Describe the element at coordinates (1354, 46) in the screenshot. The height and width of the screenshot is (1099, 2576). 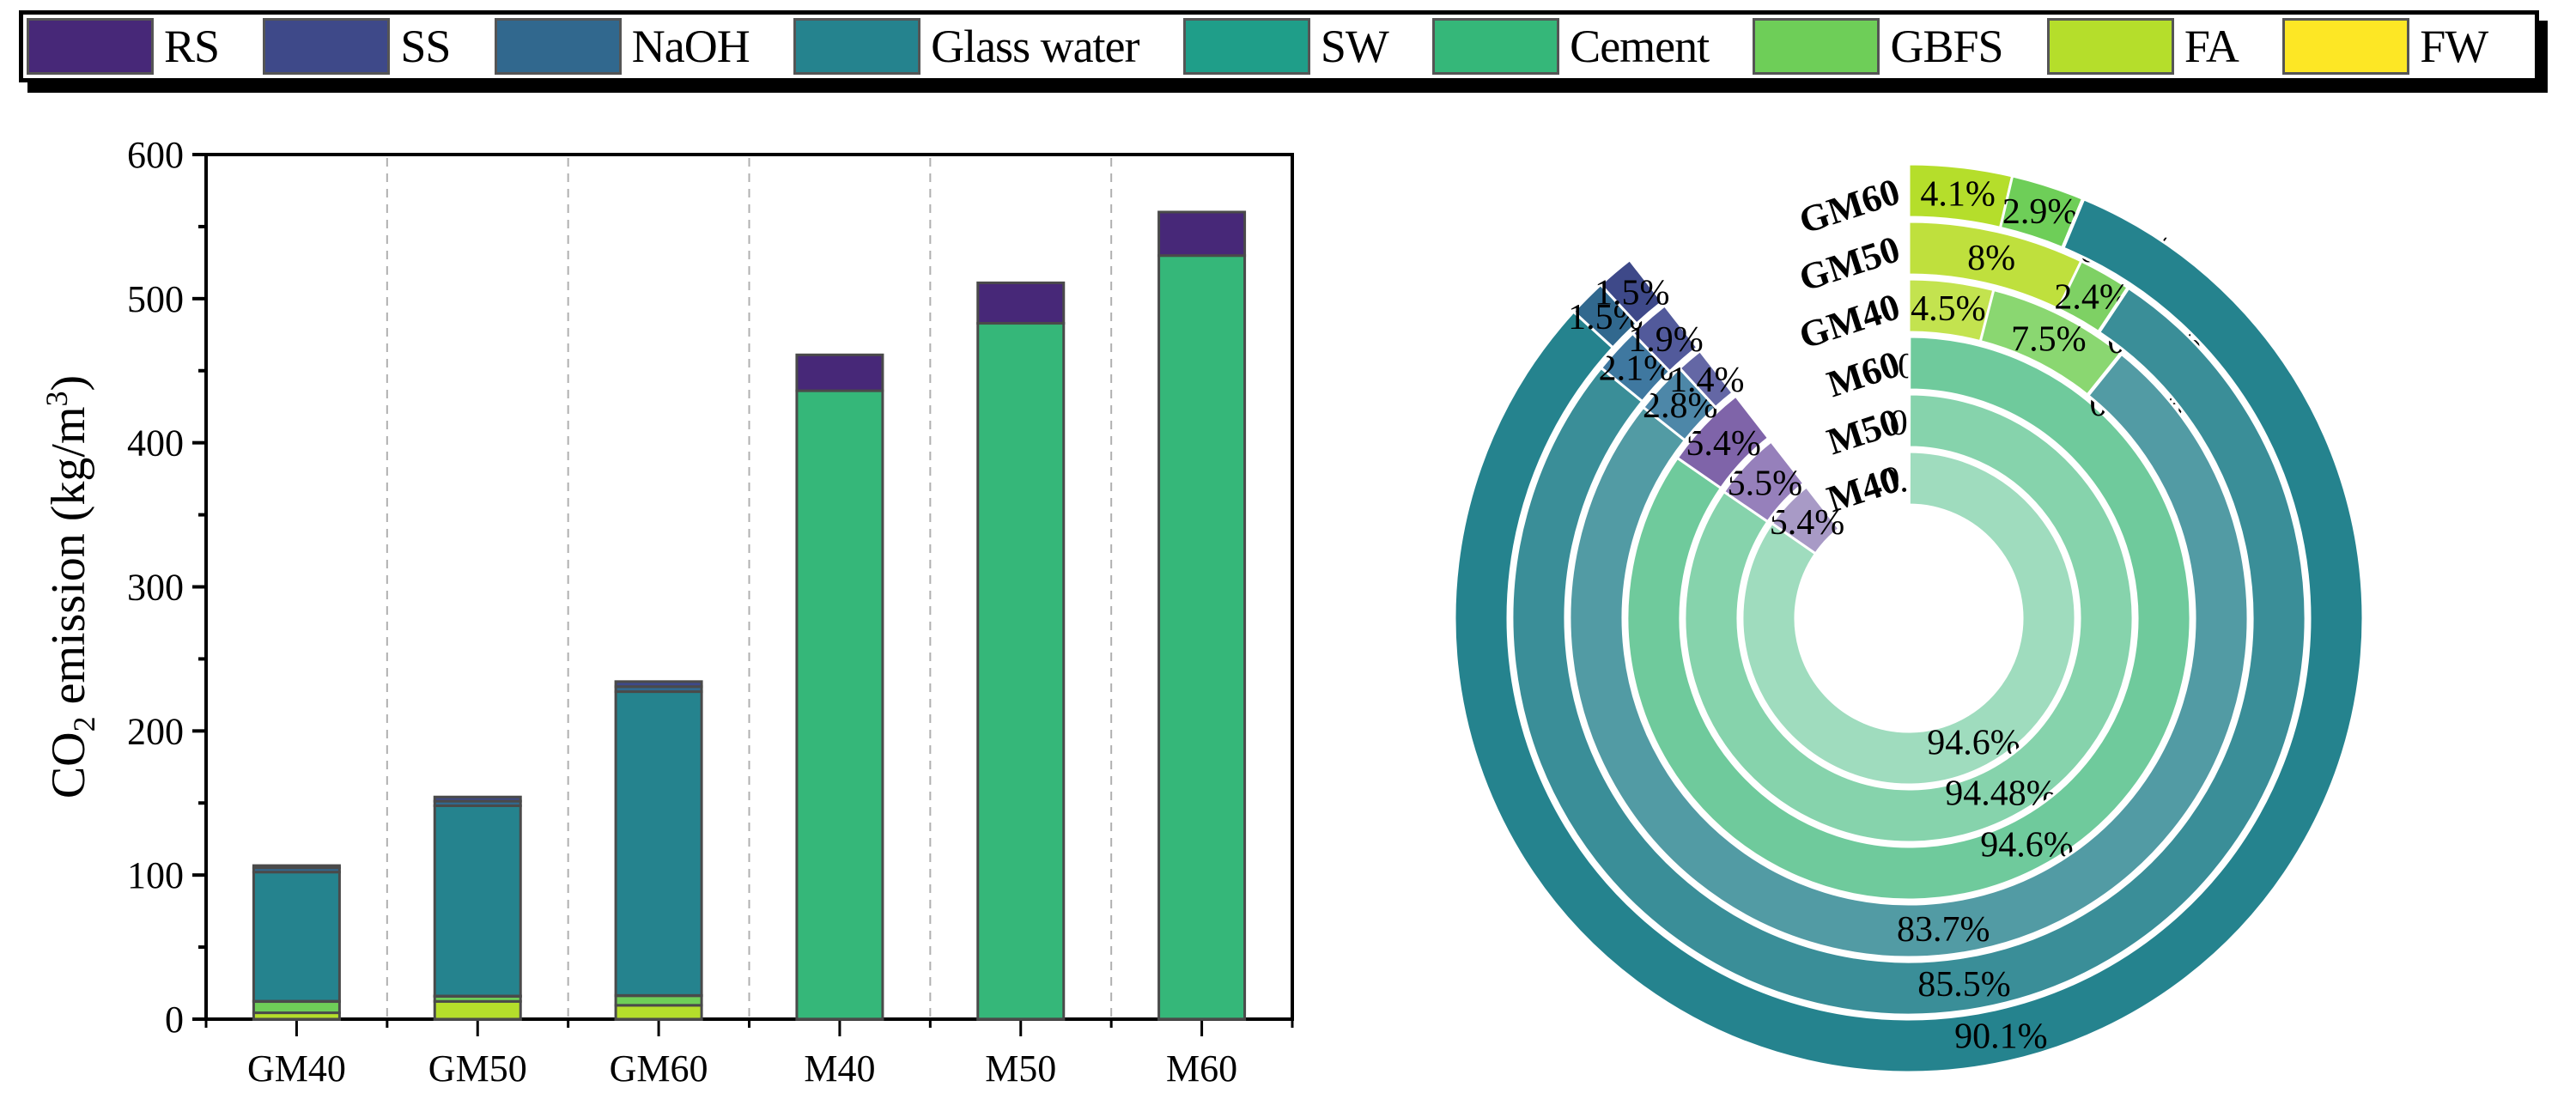
I see `legend-label: SW` at that location.